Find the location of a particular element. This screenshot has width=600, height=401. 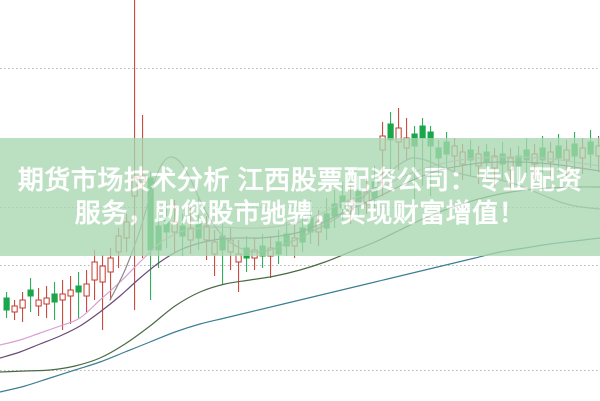

promo-text-line-1: 期货市场技术分析 江西股票配资公司：专业配资 is located at coordinates (300, 179).